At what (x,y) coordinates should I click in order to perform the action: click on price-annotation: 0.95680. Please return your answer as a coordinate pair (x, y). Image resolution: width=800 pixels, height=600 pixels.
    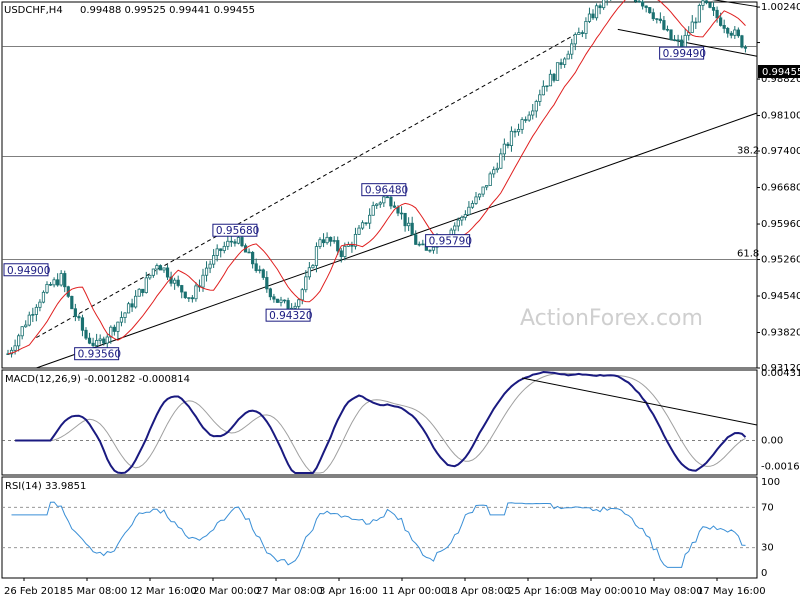
    Looking at the image, I should click on (235, 230).